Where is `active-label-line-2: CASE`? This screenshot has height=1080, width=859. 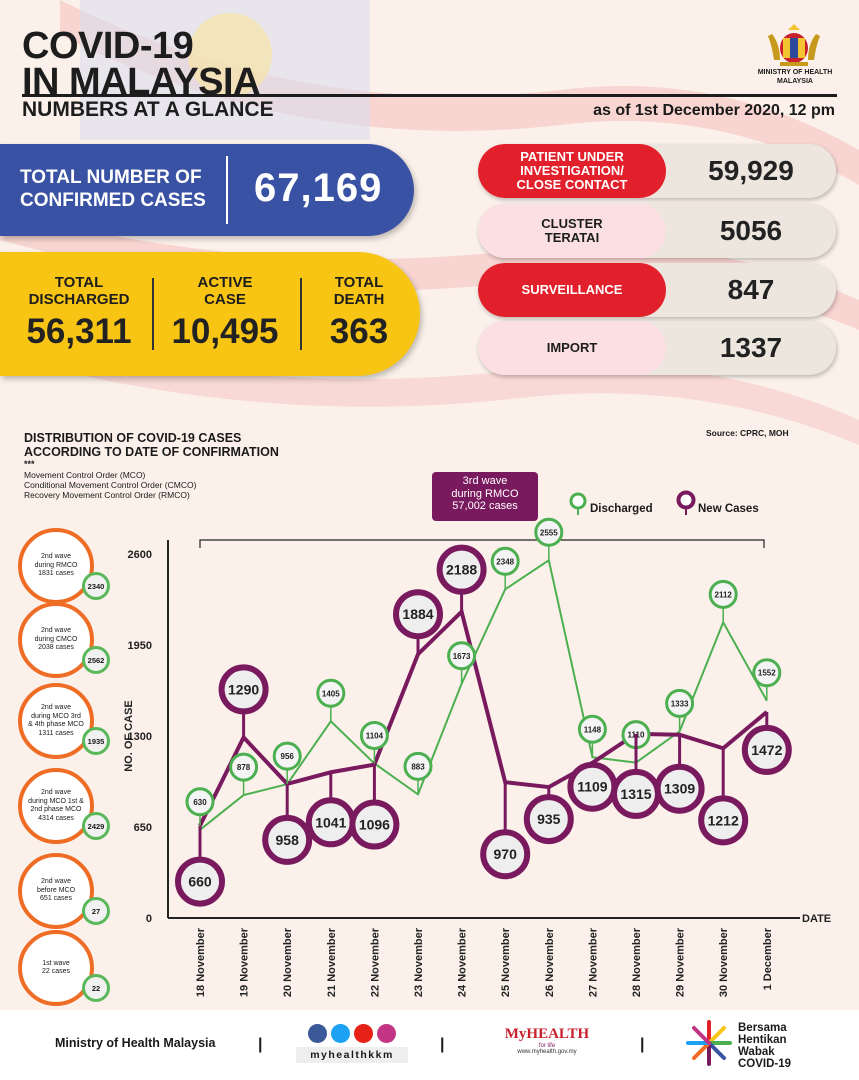 active-label-line-2: CASE is located at coordinates (225, 299).